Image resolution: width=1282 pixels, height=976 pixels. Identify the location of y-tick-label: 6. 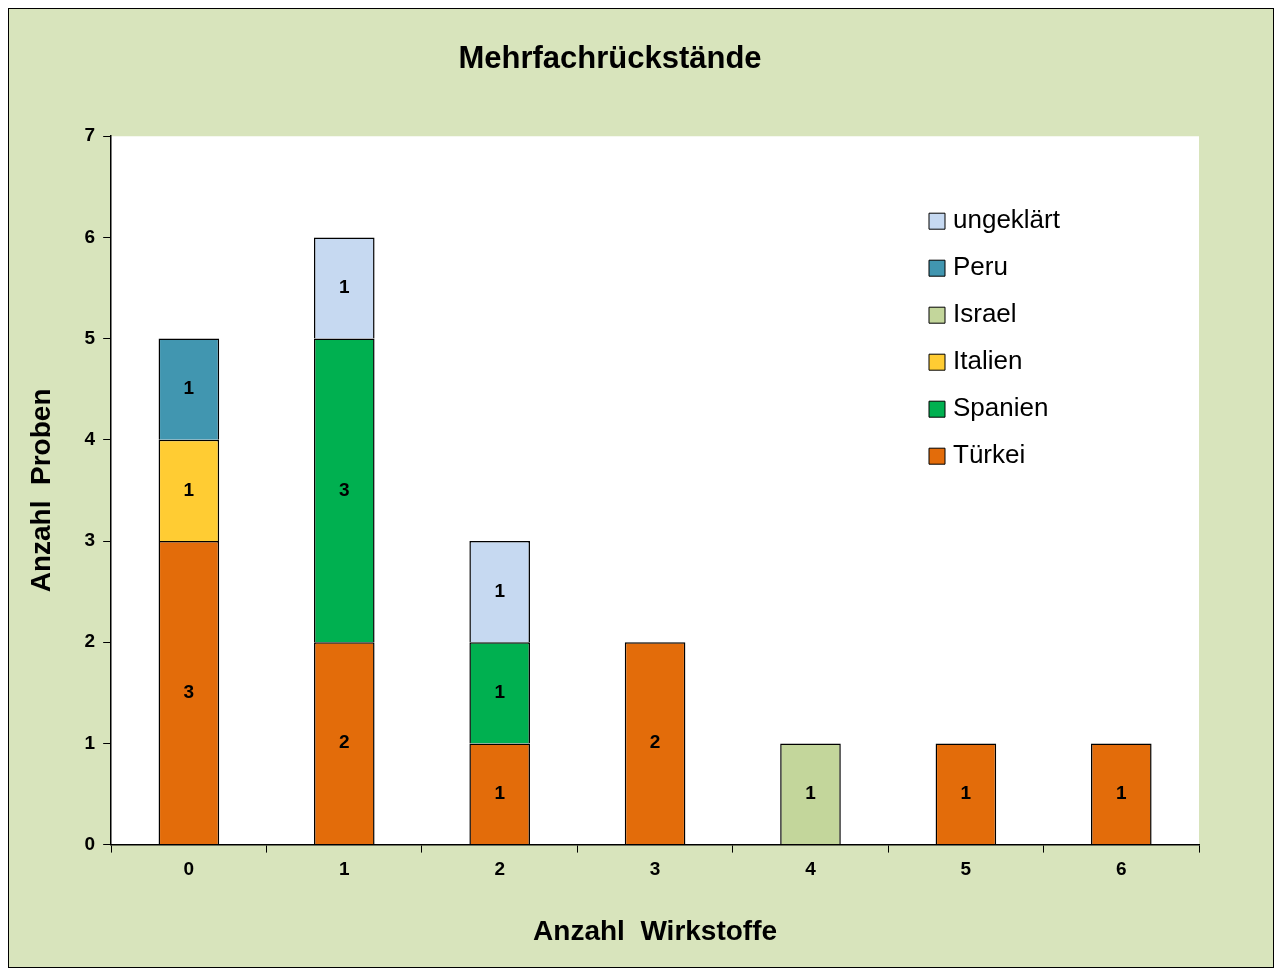
(90, 236).